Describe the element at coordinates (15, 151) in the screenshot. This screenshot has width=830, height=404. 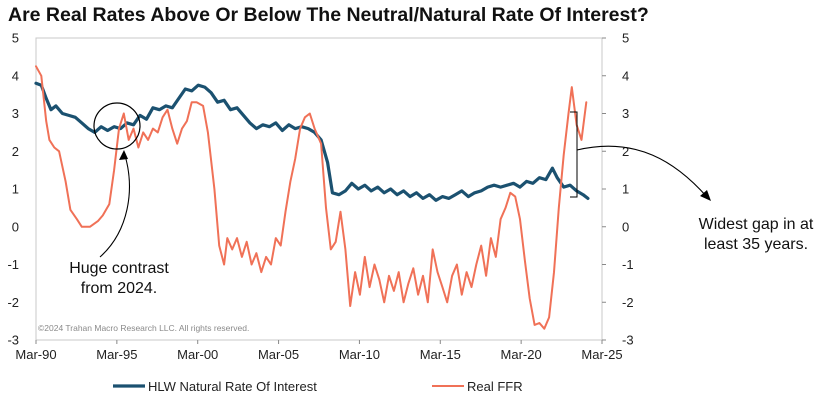
I see `y-tick-label-left: 2` at that location.